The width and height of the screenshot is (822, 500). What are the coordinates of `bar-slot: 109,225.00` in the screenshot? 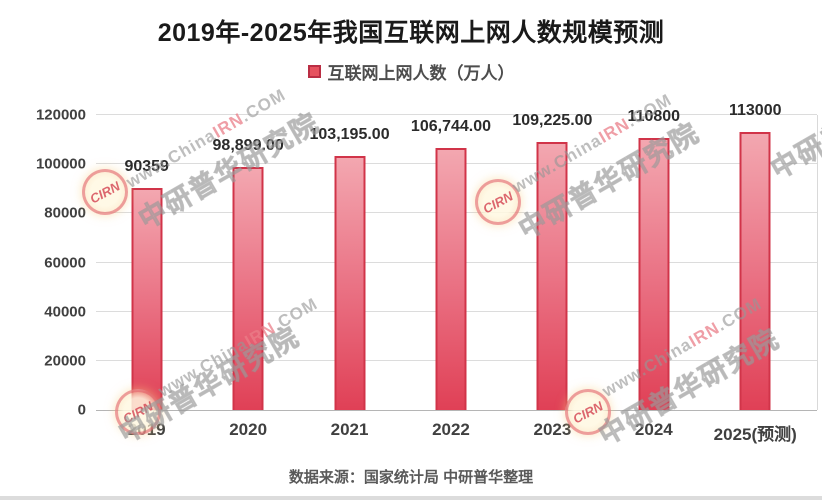 It's located at (552, 260).